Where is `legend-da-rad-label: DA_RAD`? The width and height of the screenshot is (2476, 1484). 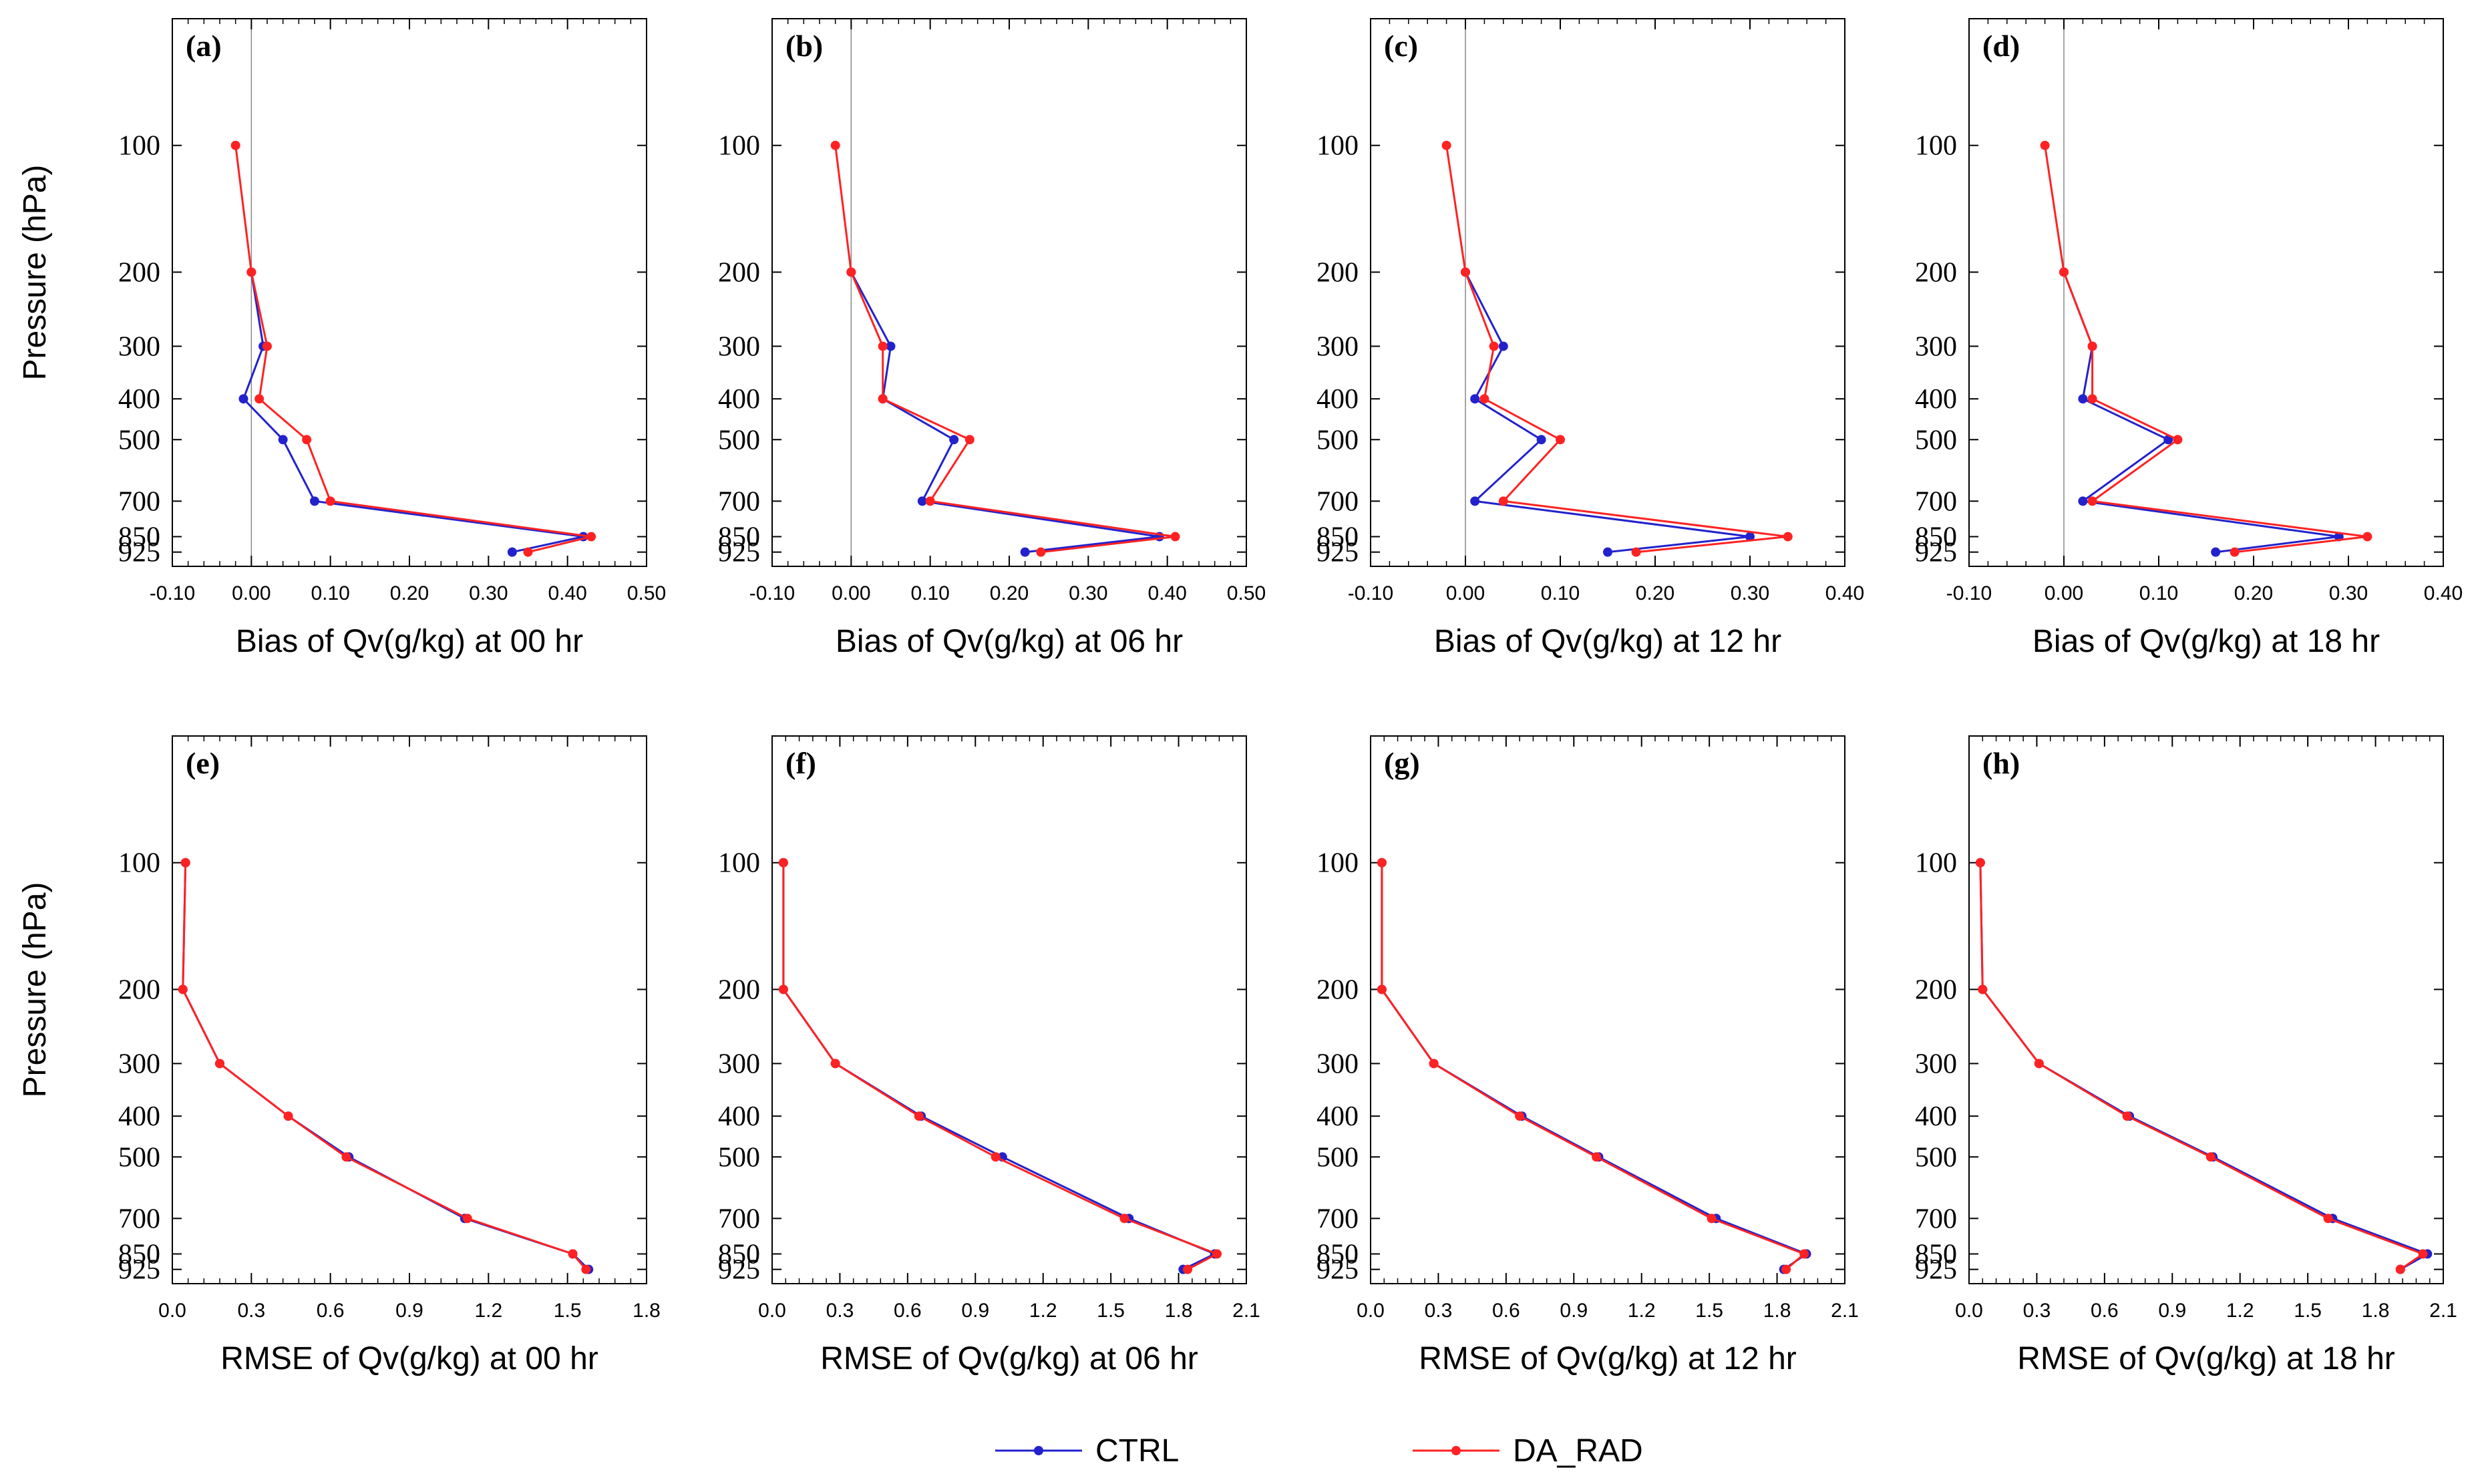
legend-da-rad-label: DA_RAD is located at coordinates (1578, 1451).